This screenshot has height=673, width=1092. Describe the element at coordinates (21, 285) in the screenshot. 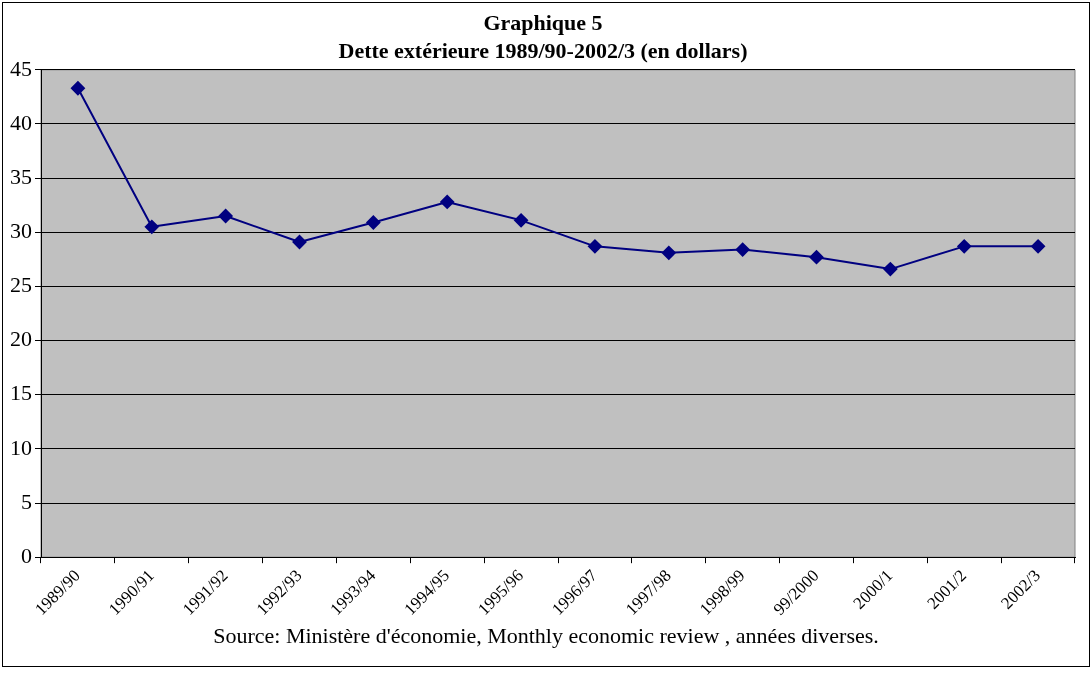

I see `y-tick-label: 25` at that location.